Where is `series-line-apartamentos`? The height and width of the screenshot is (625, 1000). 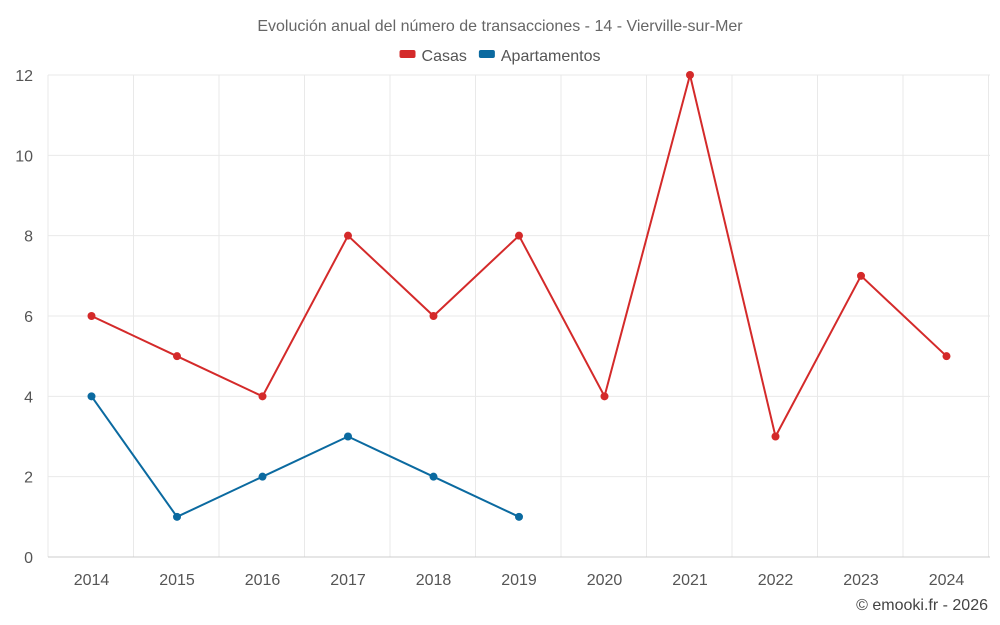 series-line-apartamentos is located at coordinates (305, 456).